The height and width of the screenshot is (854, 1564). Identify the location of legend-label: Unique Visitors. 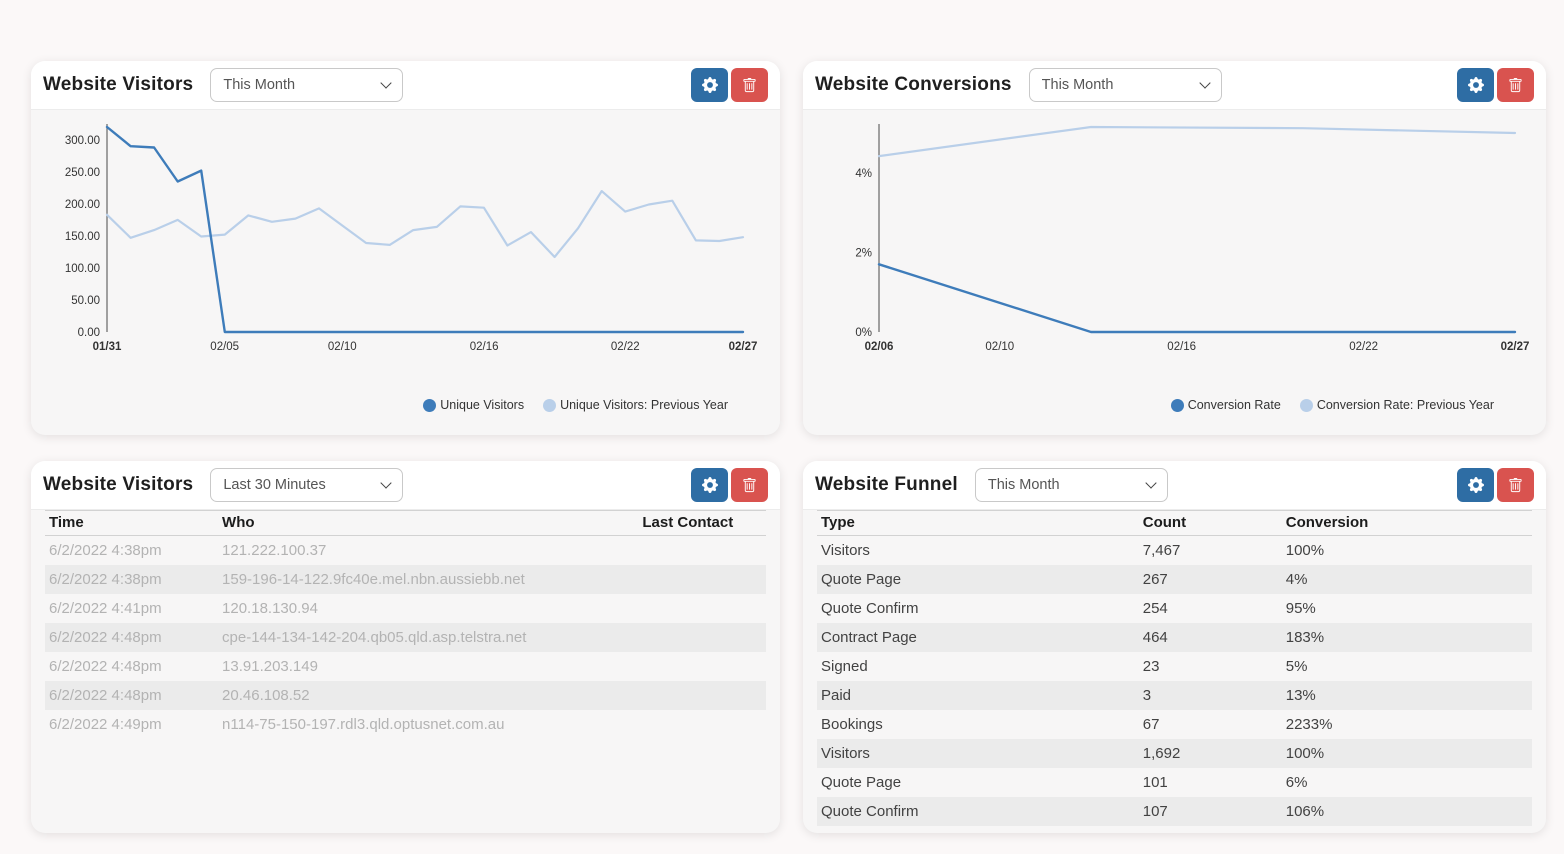
(482, 405).